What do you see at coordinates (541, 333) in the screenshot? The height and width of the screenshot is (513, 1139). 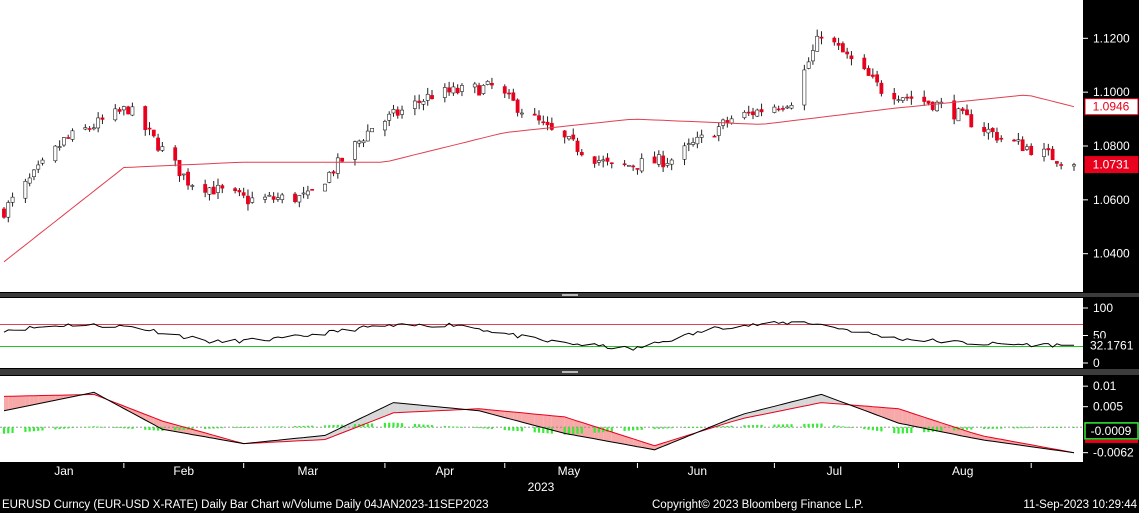 I see `rsi-panel` at bounding box center [541, 333].